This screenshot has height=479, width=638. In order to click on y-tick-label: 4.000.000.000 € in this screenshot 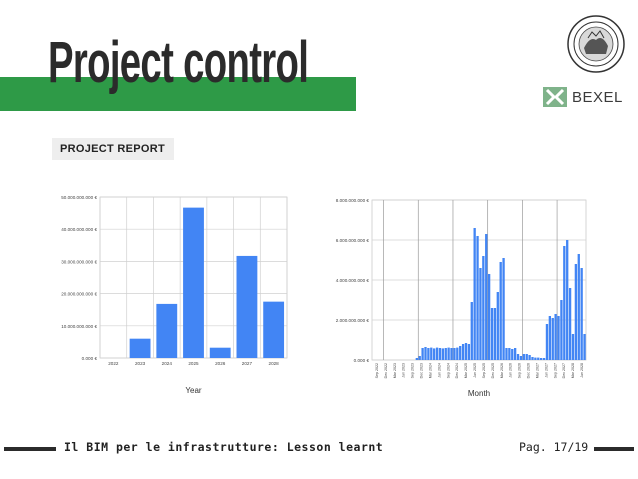, I will do `click(353, 280)`.